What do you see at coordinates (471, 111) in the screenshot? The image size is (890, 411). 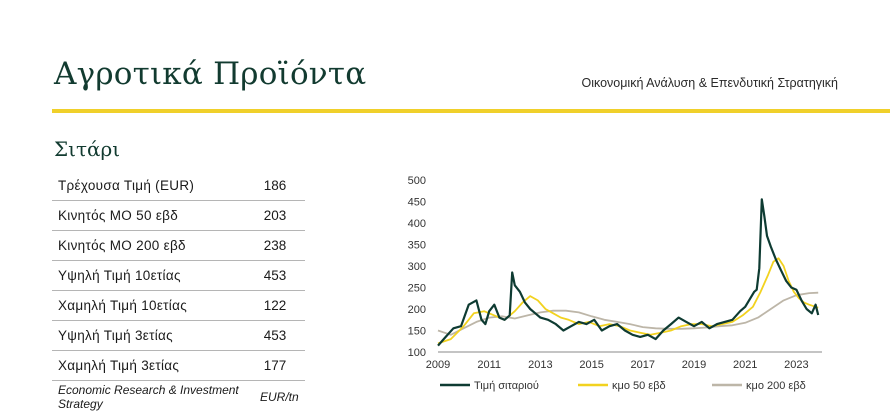 I see `header-divider` at bounding box center [471, 111].